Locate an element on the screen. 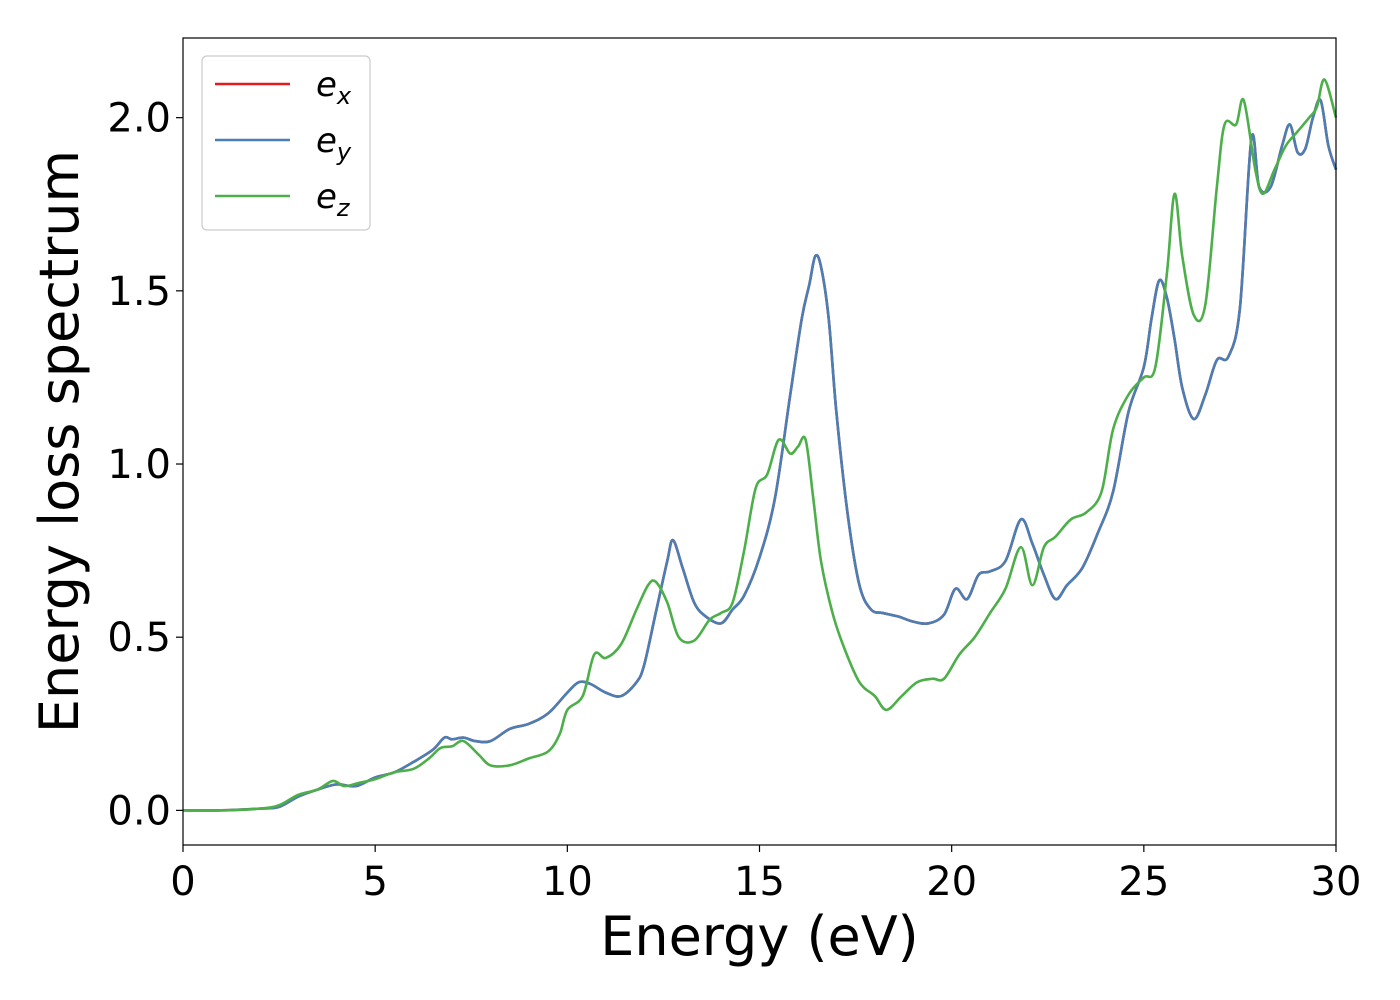  legend-box is located at coordinates (286, 143).